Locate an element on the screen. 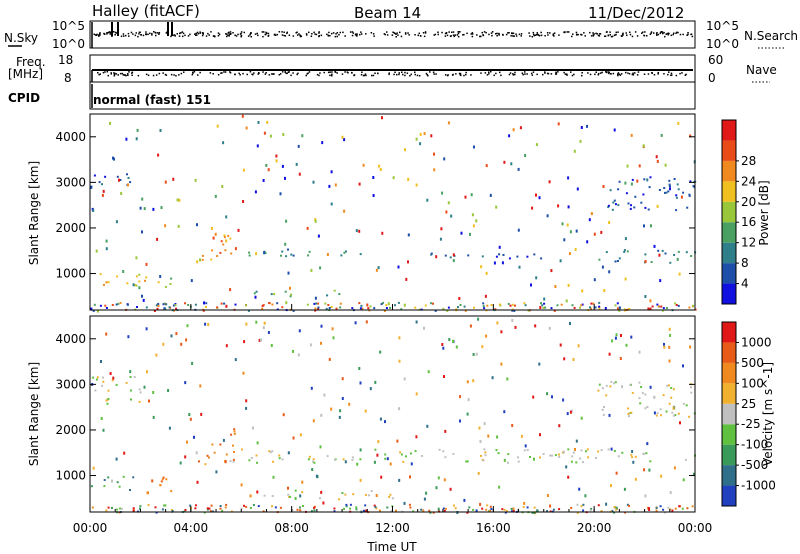 This screenshot has width=800, height=554. velocity-colorbar-tick-label: -25 is located at coordinates (751, 424).